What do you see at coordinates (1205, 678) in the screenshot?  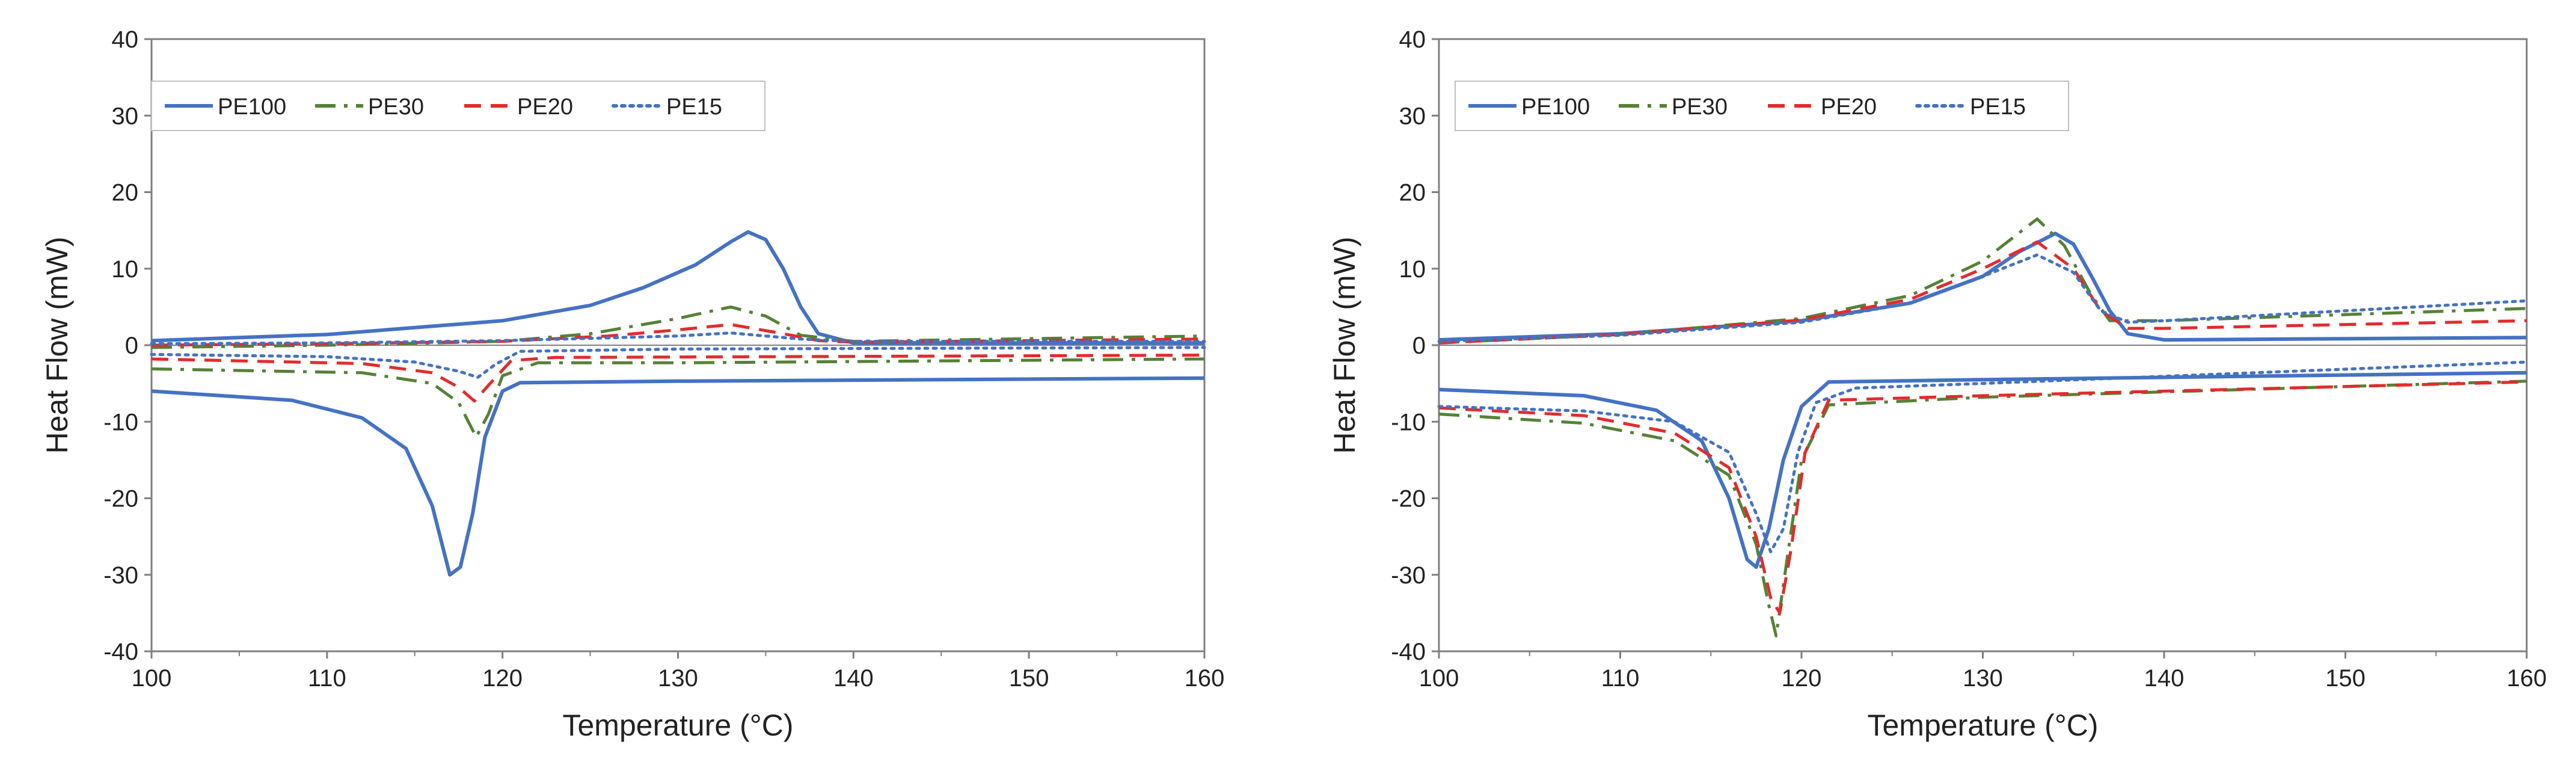 I see `left-xtick-label: 160` at bounding box center [1205, 678].